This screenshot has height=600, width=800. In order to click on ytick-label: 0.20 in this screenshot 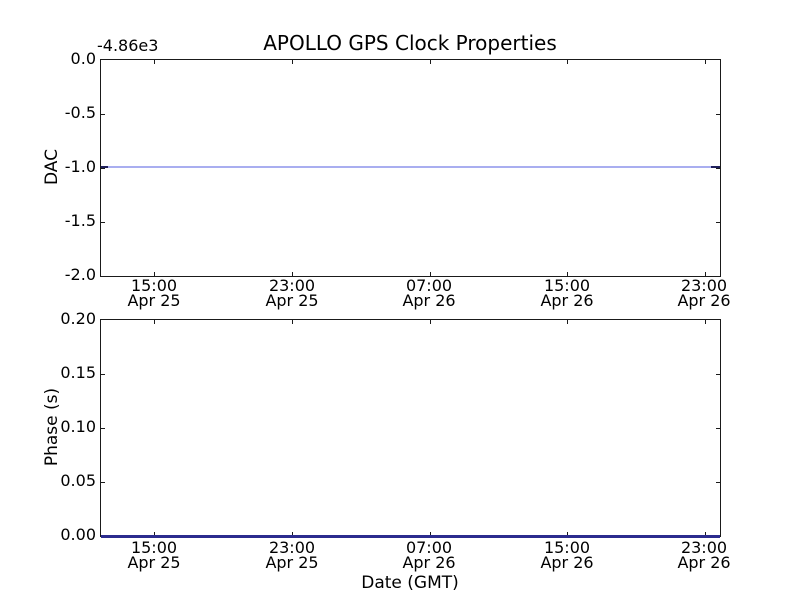, I will do `click(78, 318)`.